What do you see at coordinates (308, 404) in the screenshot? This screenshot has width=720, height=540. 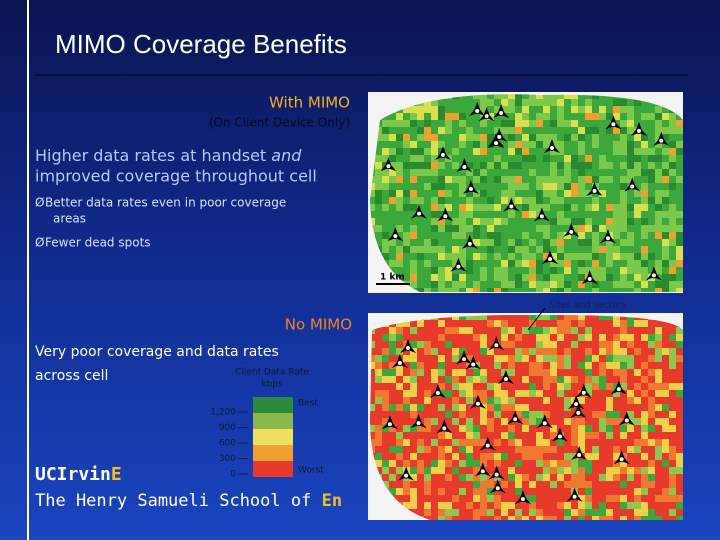 I see `legend-best: Best` at bounding box center [308, 404].